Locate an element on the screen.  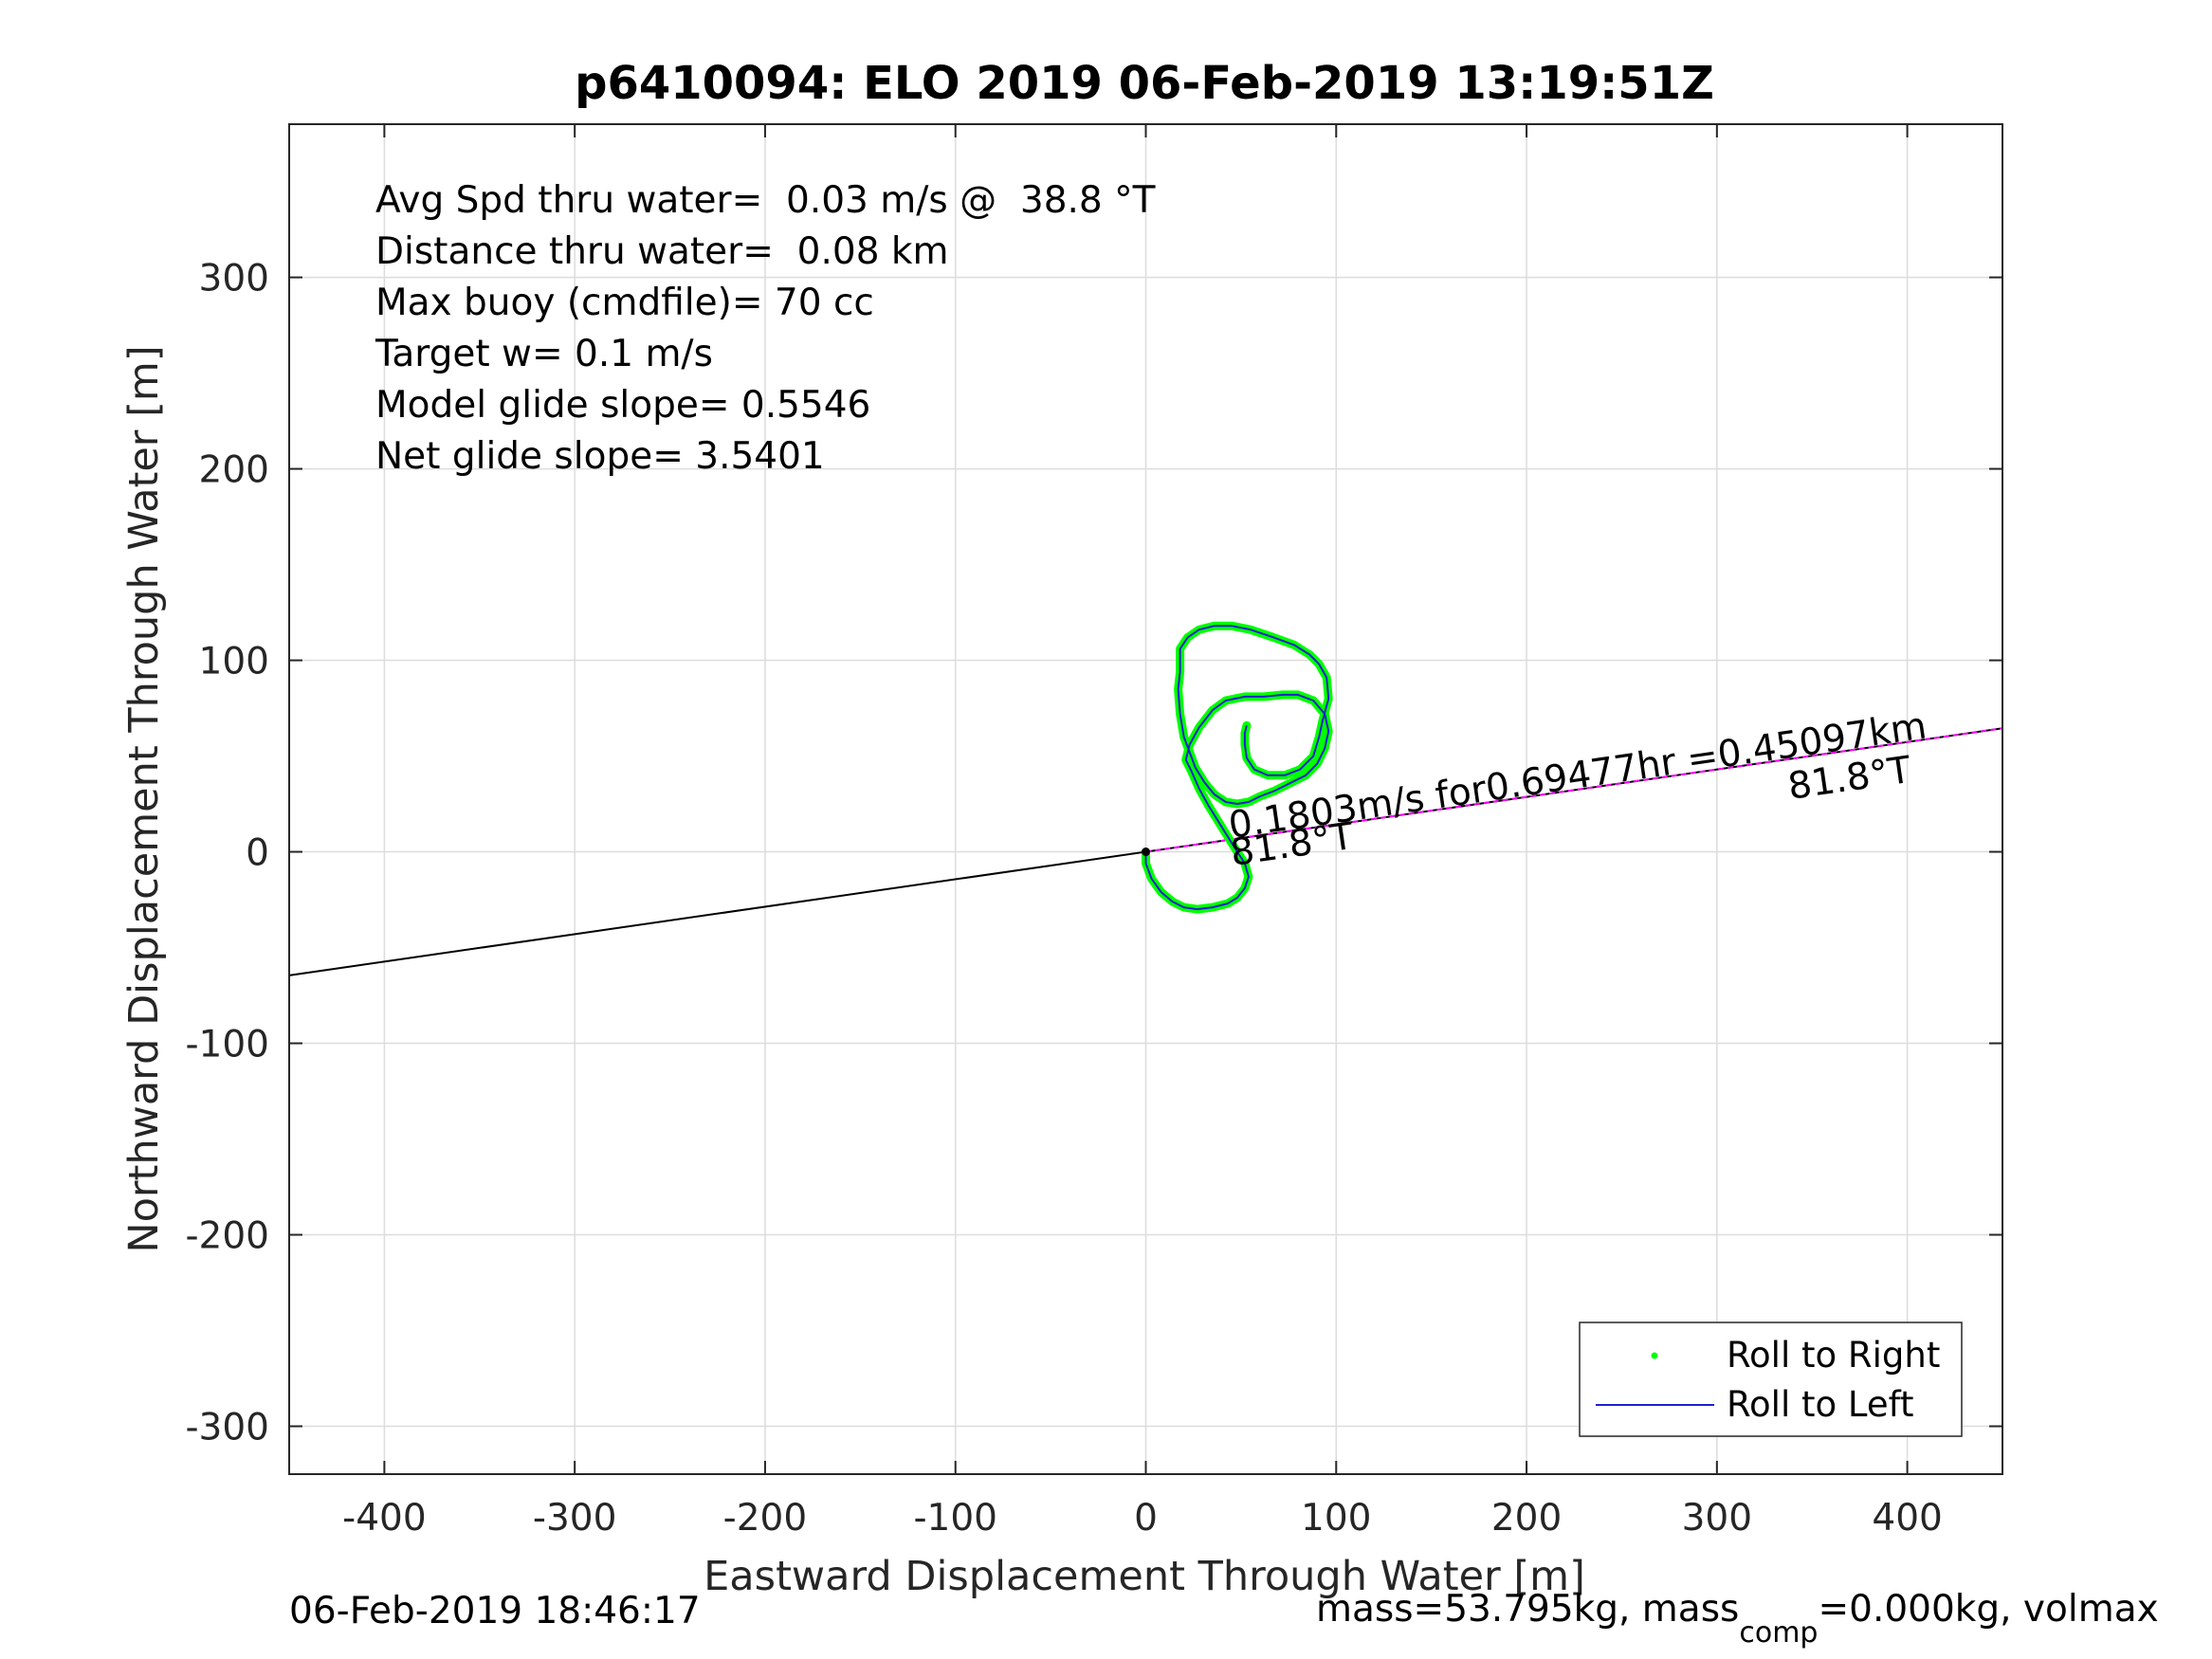
y-tick-label: 0 is located at coordinates (257, 853).